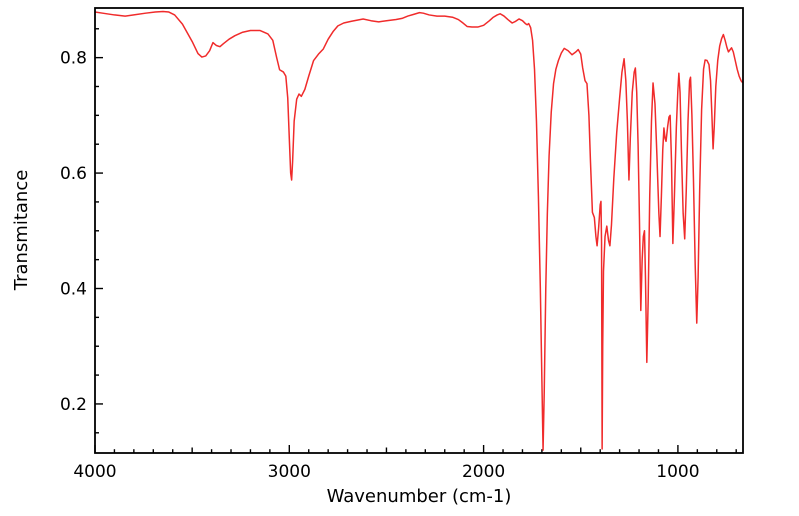 This screenshot has height=516, width=799. What do you see at coordinates (289, 472) in the screenshot?
I see `tick-label: 3000` at bounding box center [289, 472].